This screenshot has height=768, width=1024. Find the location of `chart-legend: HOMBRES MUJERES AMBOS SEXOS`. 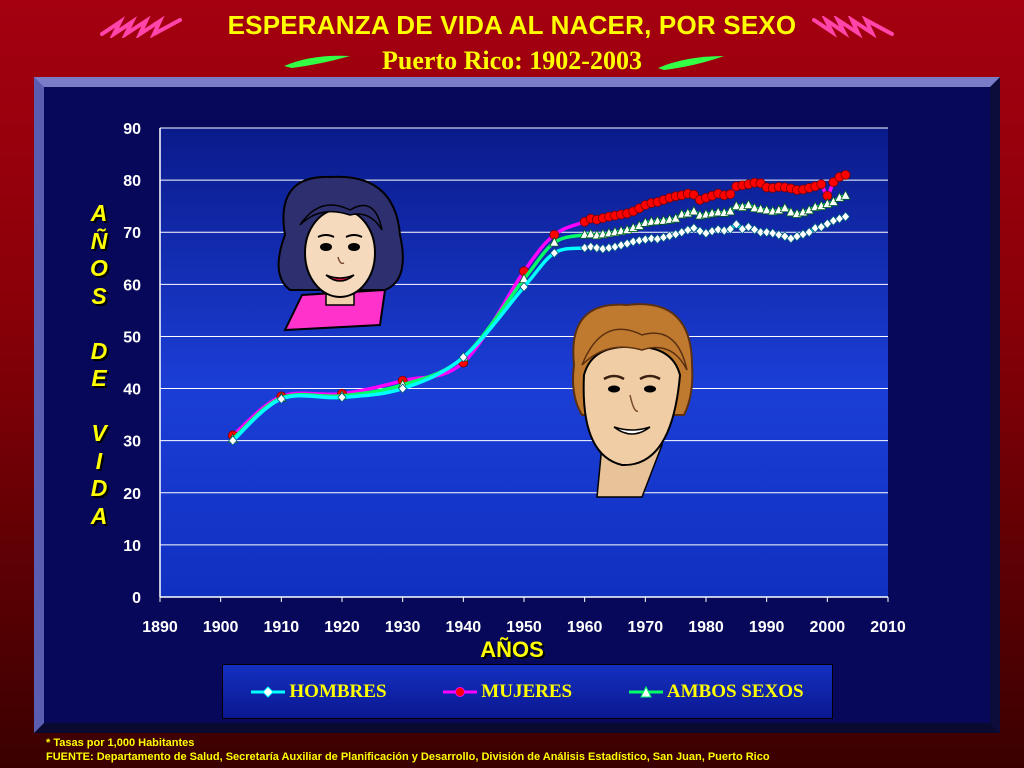

chart-legend: HOMBRES MUJERES AMBOS SEXOS is located at coordinates (527, 691).